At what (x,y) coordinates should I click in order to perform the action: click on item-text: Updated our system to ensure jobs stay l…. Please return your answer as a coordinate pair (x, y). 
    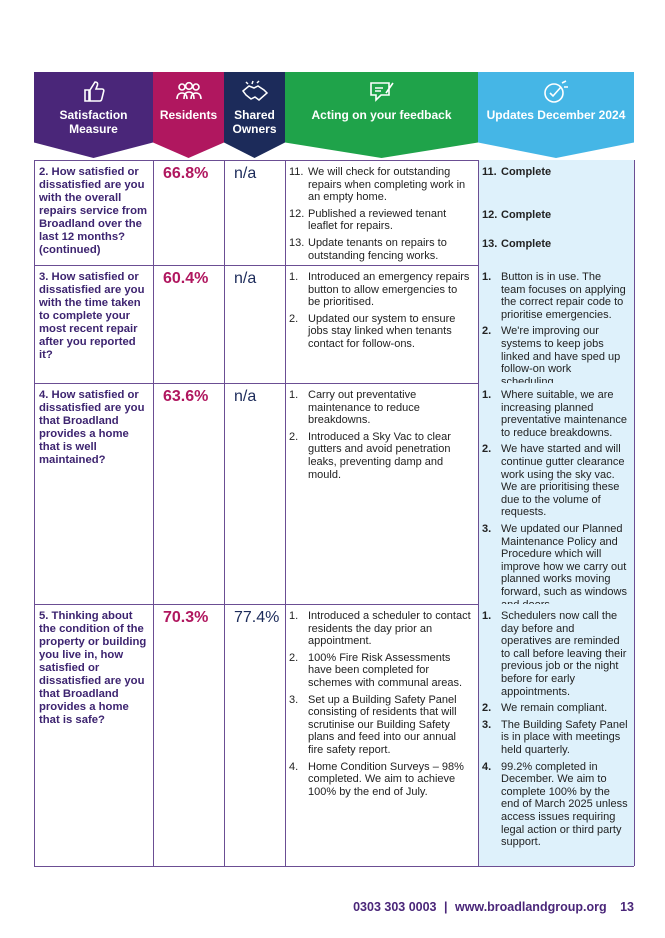
    Looking at the image, I should click on (382, 331).